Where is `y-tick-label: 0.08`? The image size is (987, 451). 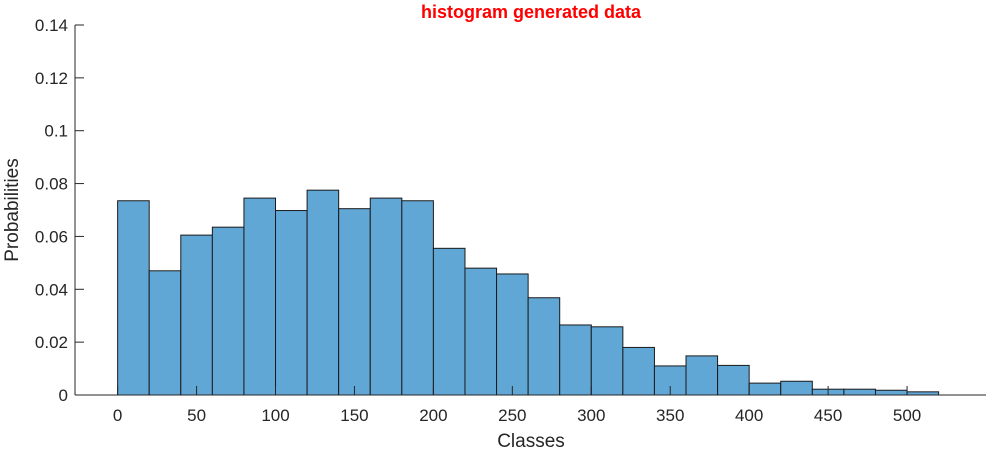
y-tick-label: 0.08 is located at coordinates (51, 184).